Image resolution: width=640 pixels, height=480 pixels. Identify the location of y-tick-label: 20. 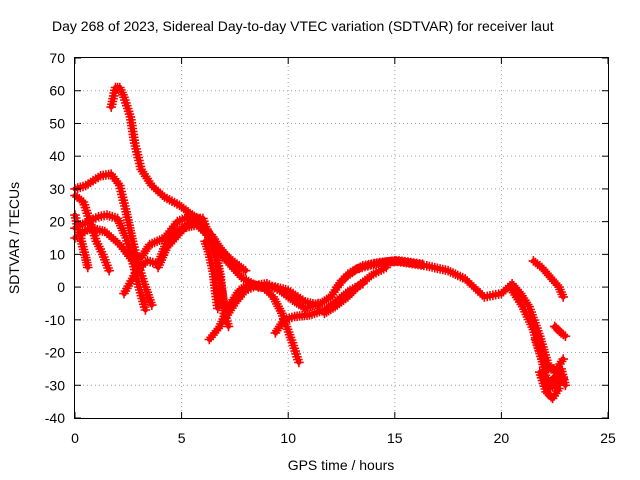
(57, 222).